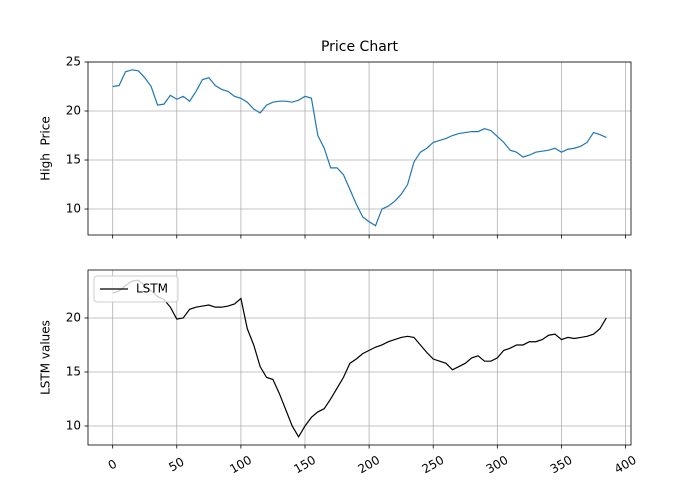  What do you see at coordinates (176, 465) in the screenshot?
I see `x-tick-label: 50` at bounding box center [176, 465].